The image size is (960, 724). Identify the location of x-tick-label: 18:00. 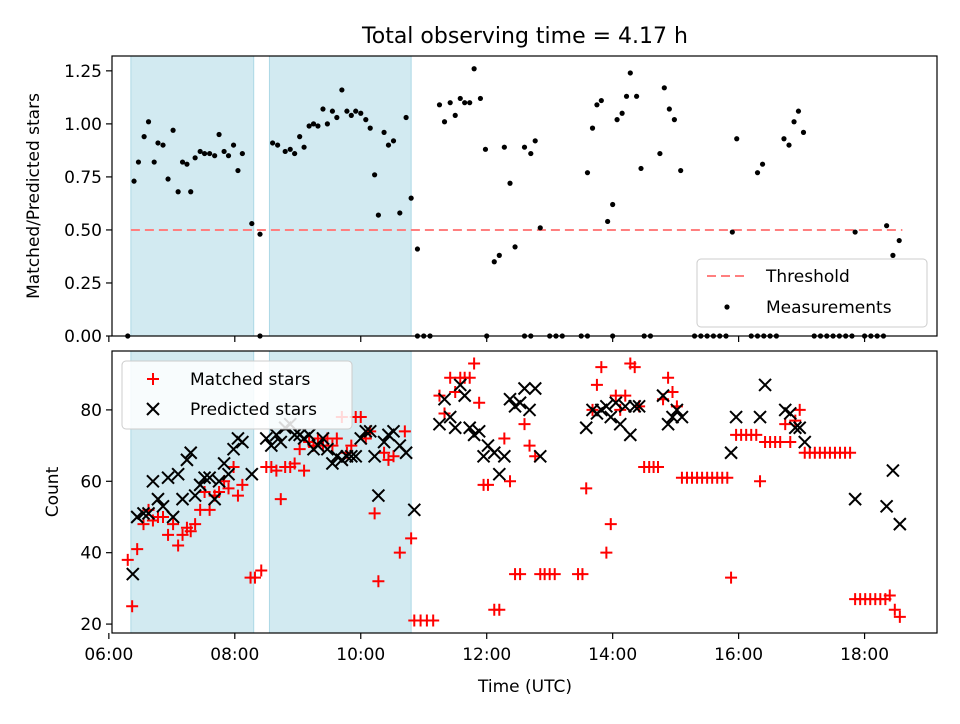
(864, 655).